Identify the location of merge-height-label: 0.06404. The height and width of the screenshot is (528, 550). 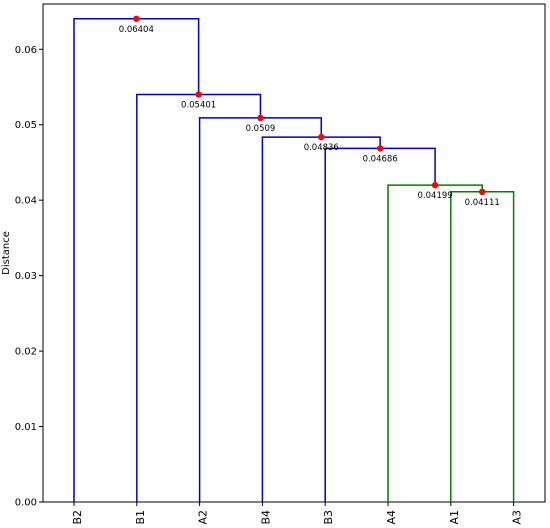
(136, 30).